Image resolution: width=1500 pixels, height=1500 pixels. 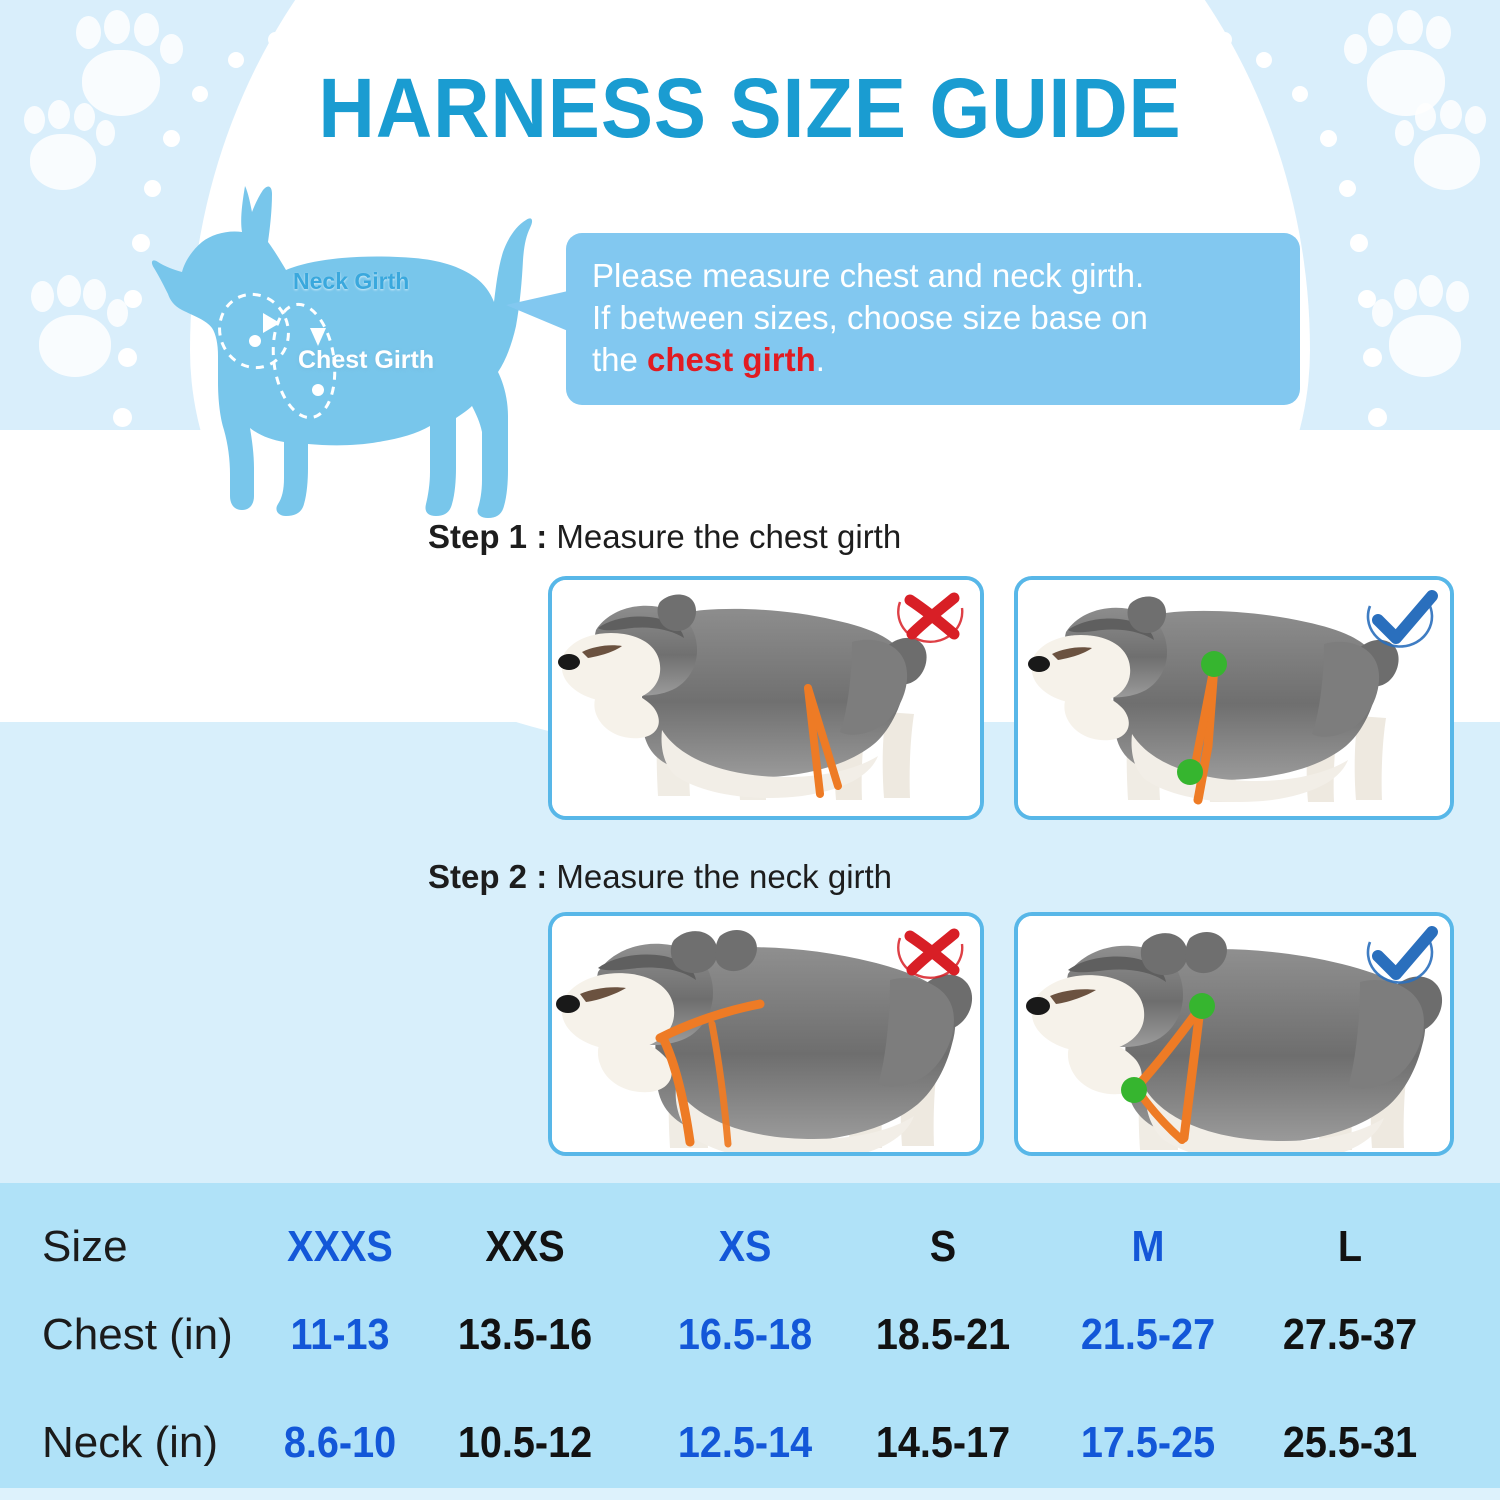 I want to click on table-header-l: L, so click(x=1350, y=1246).